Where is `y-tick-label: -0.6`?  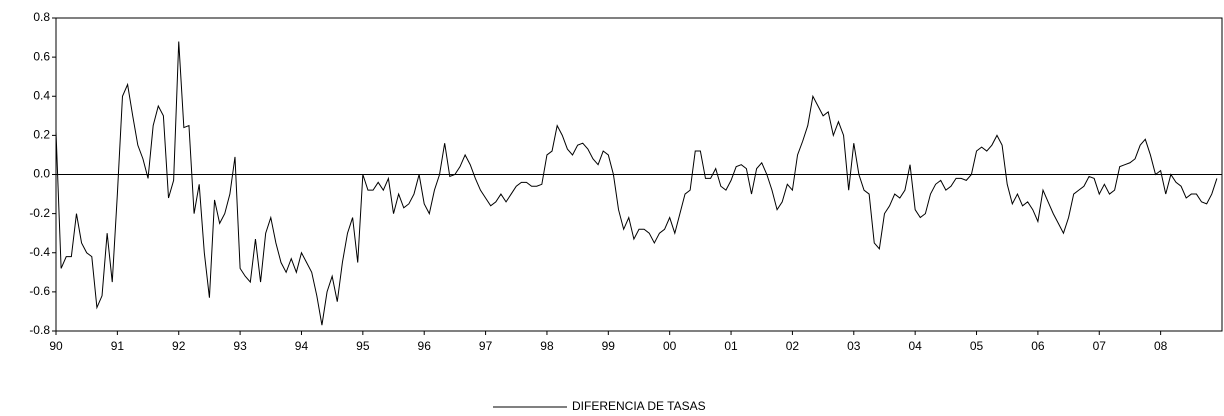 y-tick-label: -0.6 is located at coordinates (39, 291).